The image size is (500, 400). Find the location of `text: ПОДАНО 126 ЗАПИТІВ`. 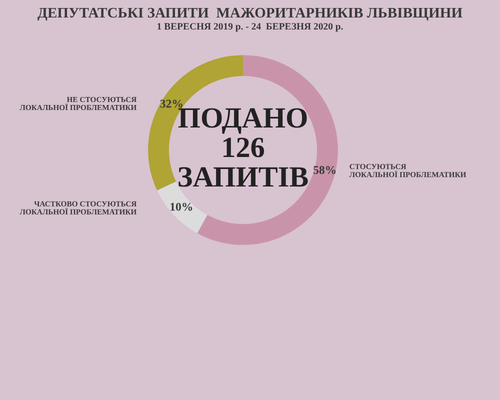

text: ПОДАНО 126 ЗАПИТІВ is located at coordinates (243, 147).